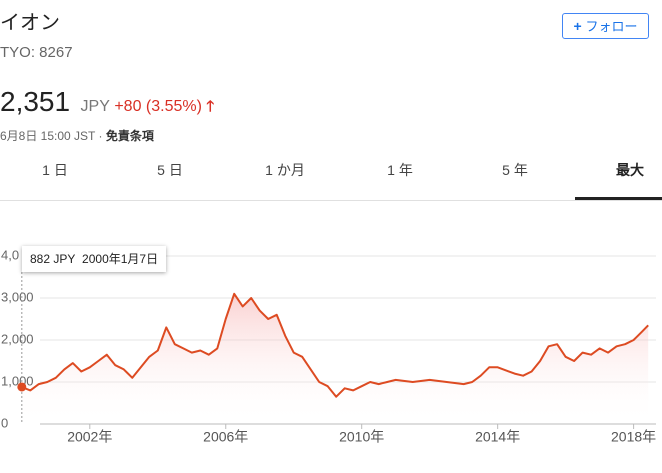  What do you see at coordinates (53, 136) in the screenshot?
I see `timestamp: 6月8日 15:00 JST ·` at bounding box center [53, 136].